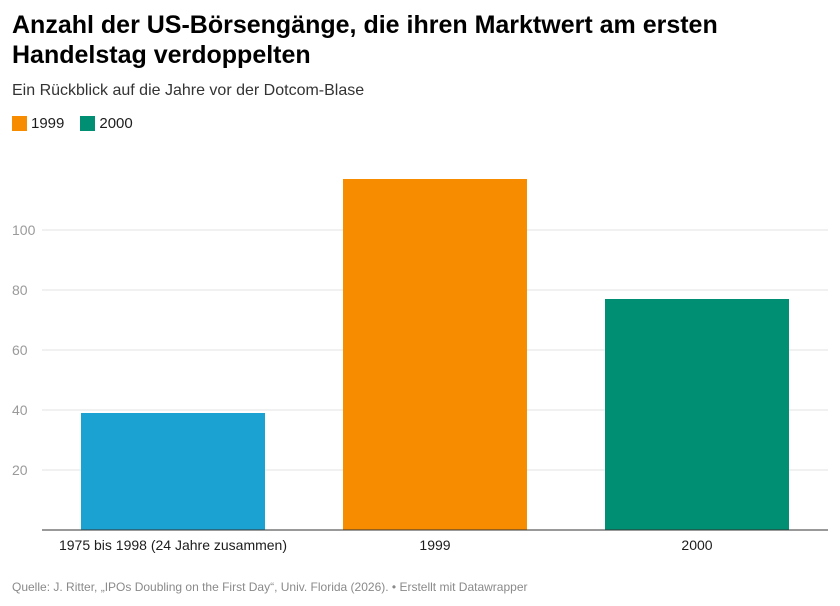 The height and width of the screenshot is (606, 840). I want to click on y-tick-label-40: 40, so click(20, 410).